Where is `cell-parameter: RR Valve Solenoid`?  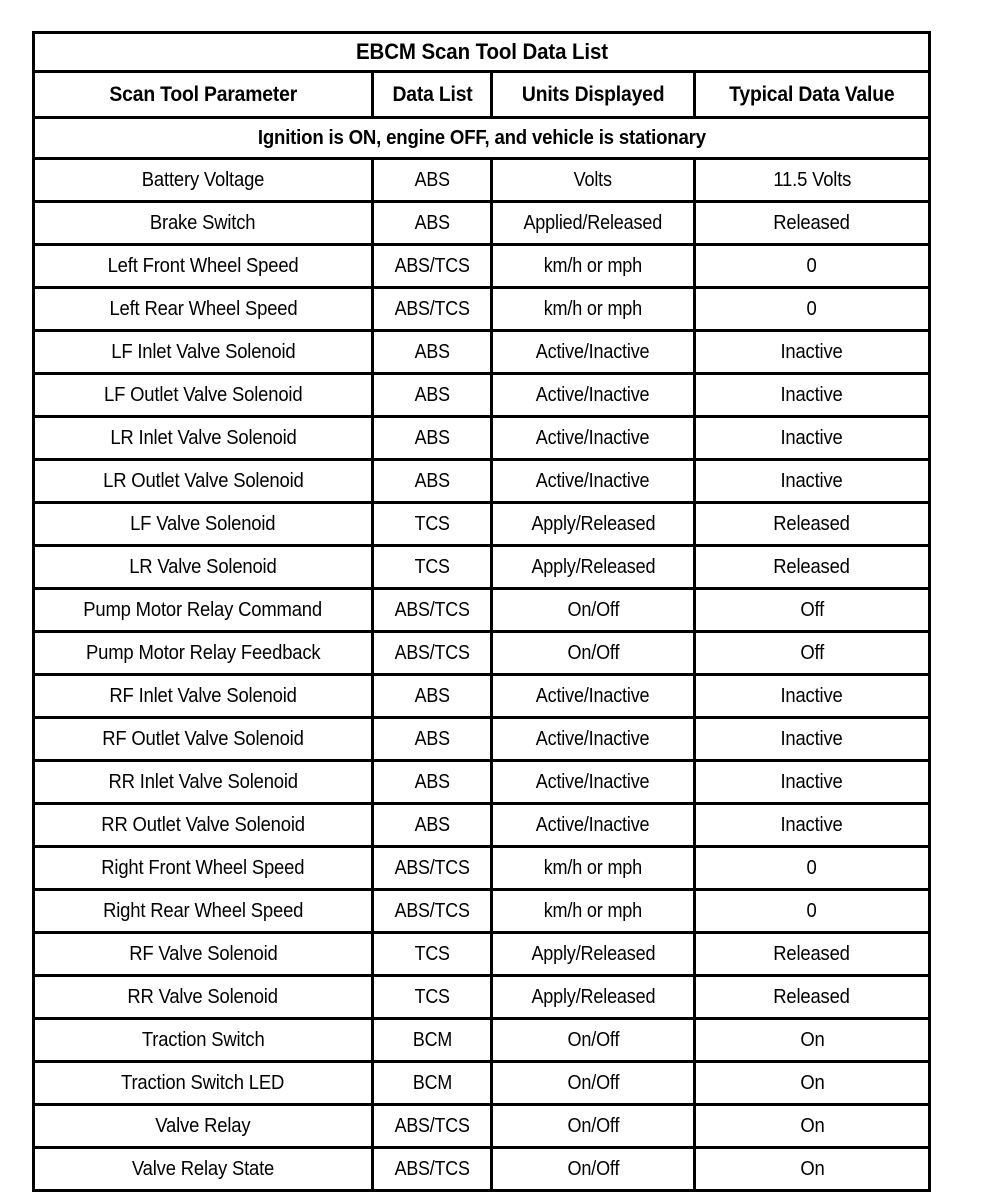 cell-parameter: RR Valve Solenoid is located at coordinates (203, 997).